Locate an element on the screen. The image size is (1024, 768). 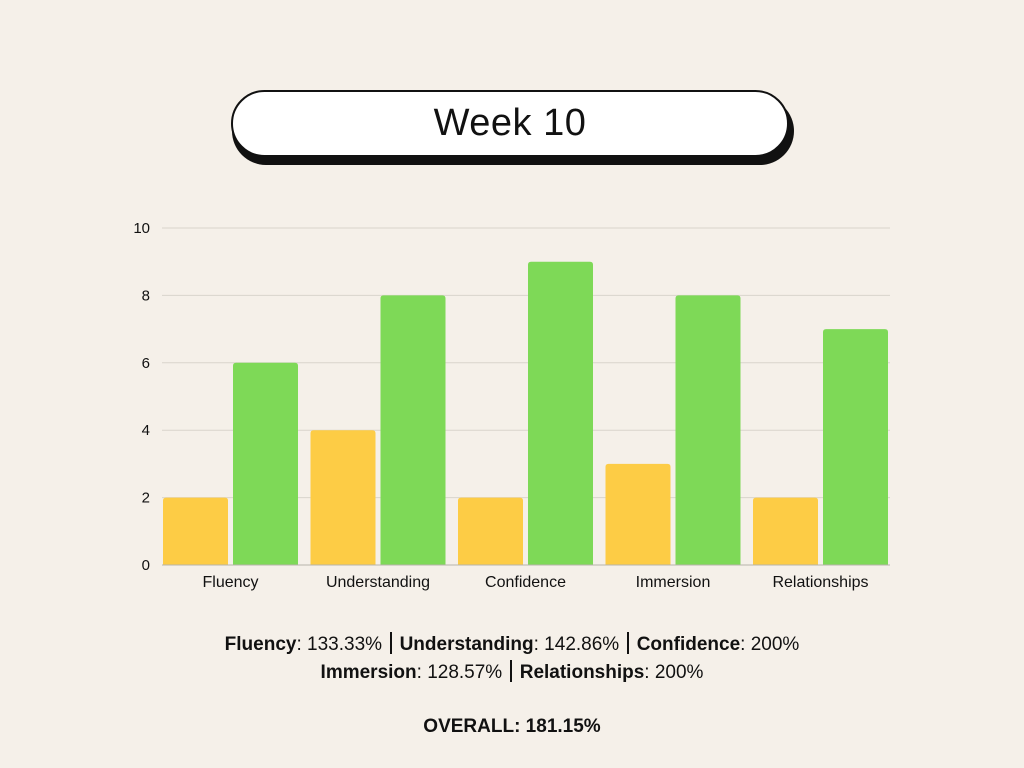
title-pill: Week 10 is located at coordinates (510, 123).